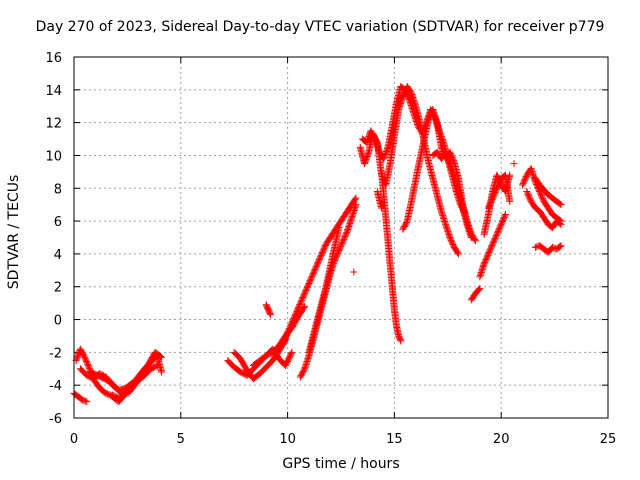 This screenshot has height=480, width=640. What do you see at coordinates (58, 255) in the screenshot?
I see `y-tick-label: 4` at bounding box center [58, 255].